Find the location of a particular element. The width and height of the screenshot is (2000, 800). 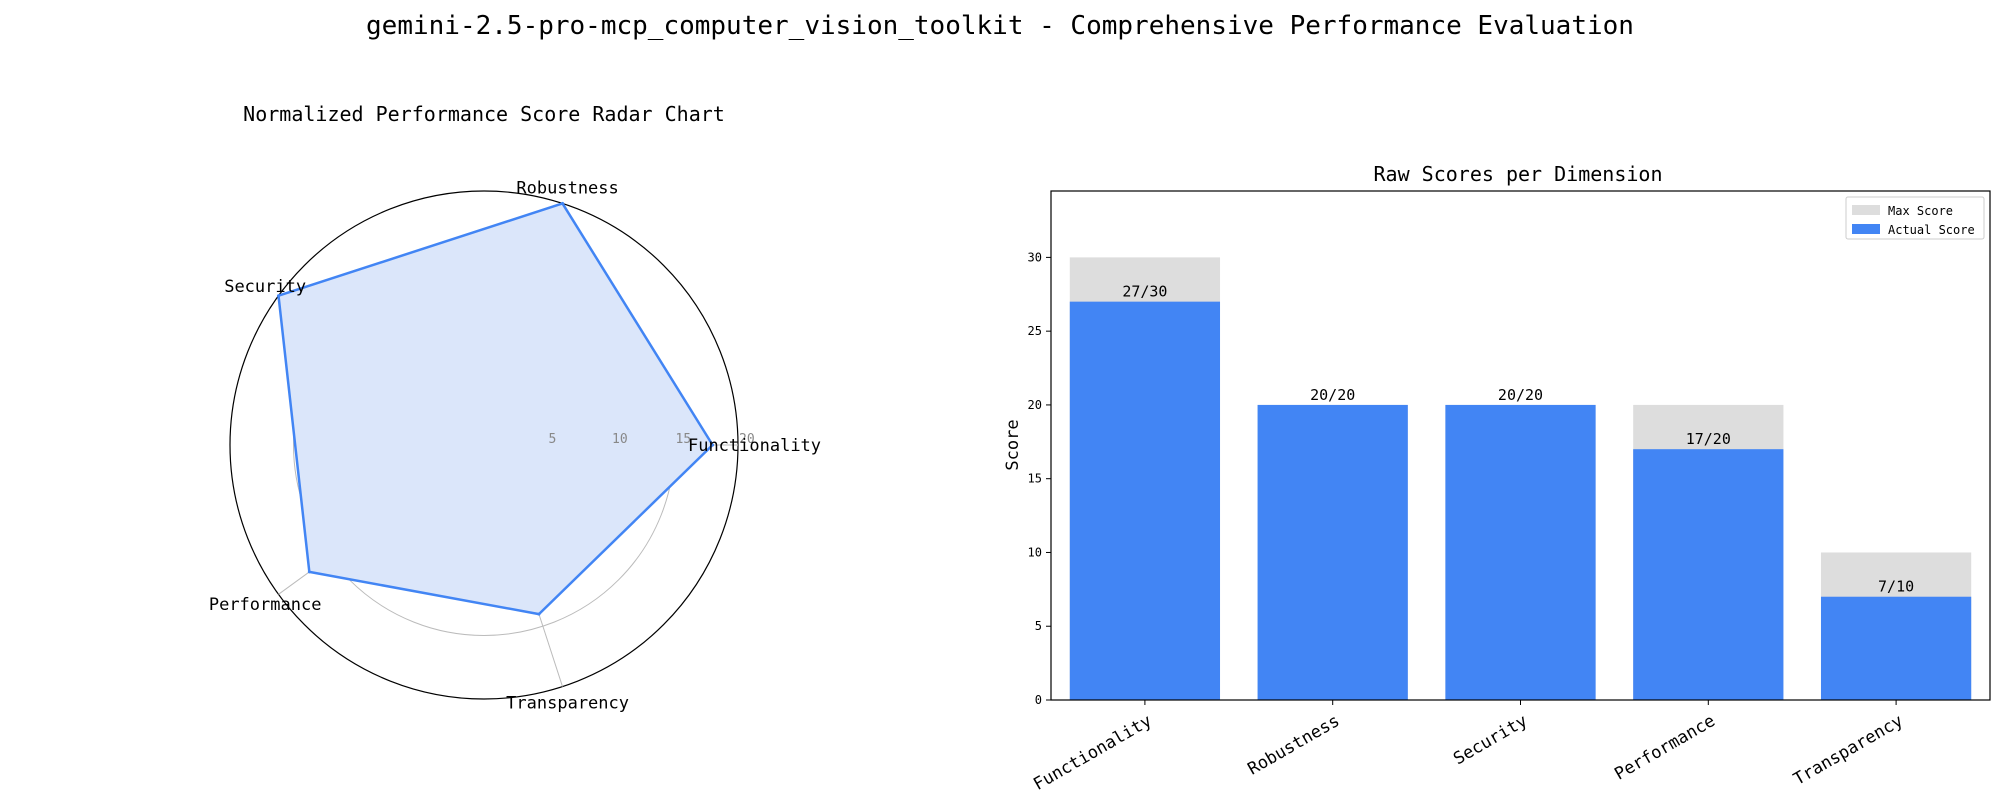

x-tick-label-robustness: Robustness is located at coordinates (1294, 745).